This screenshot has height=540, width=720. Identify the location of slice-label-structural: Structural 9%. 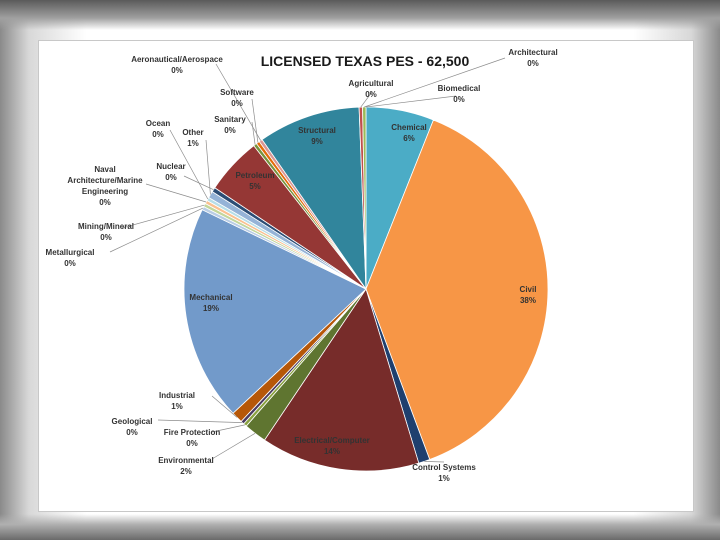
(317, 136).